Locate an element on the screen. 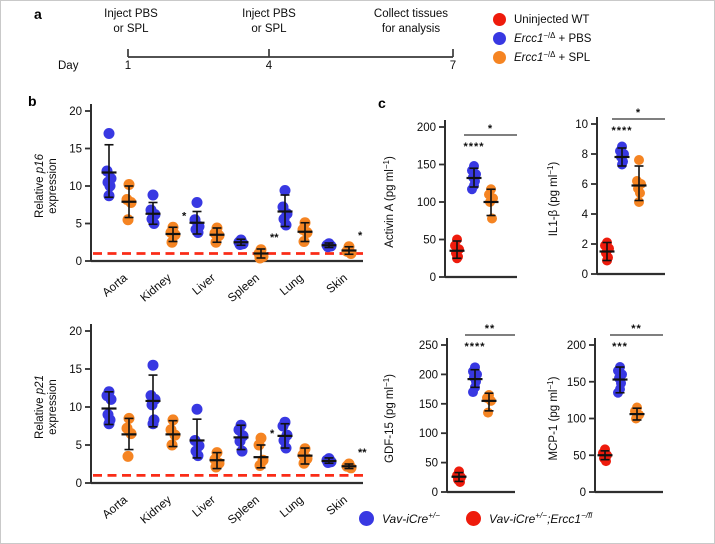  svg-text: Spleen is located at coordinates (243, 288).